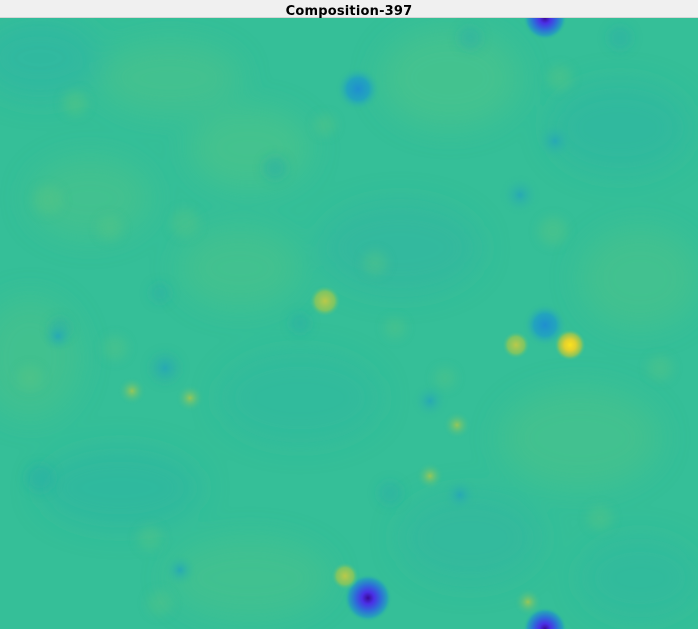  What do you see at coordinates (325, 301) in the screenshot?
I see `peak-center` at bounding box center [325, 301].